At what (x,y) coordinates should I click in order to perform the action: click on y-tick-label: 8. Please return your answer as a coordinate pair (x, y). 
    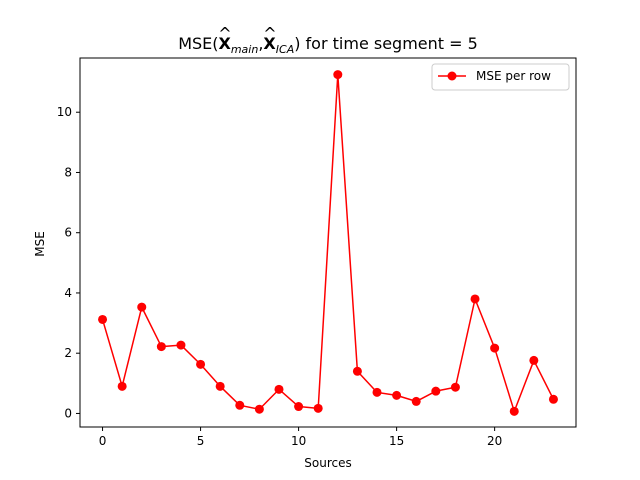
    Looking at the image, I should click on (68, 172).